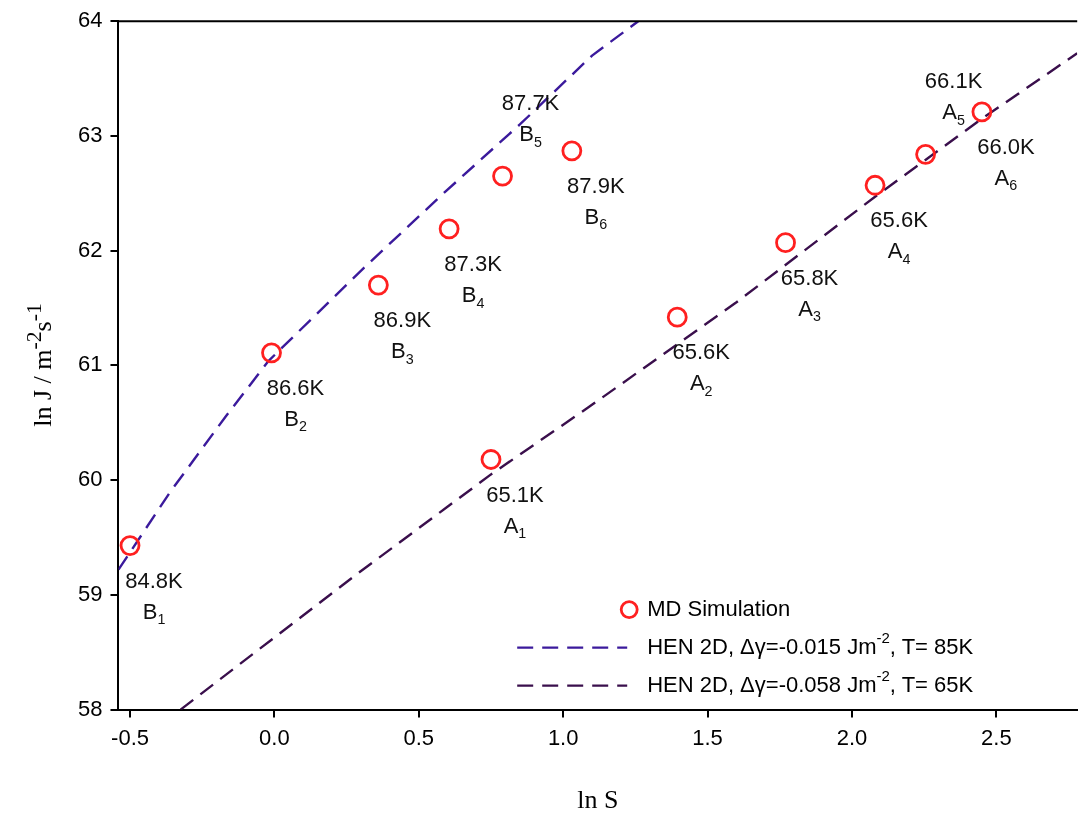  I want to click on y-tick-label: 64, so click(90, 20).